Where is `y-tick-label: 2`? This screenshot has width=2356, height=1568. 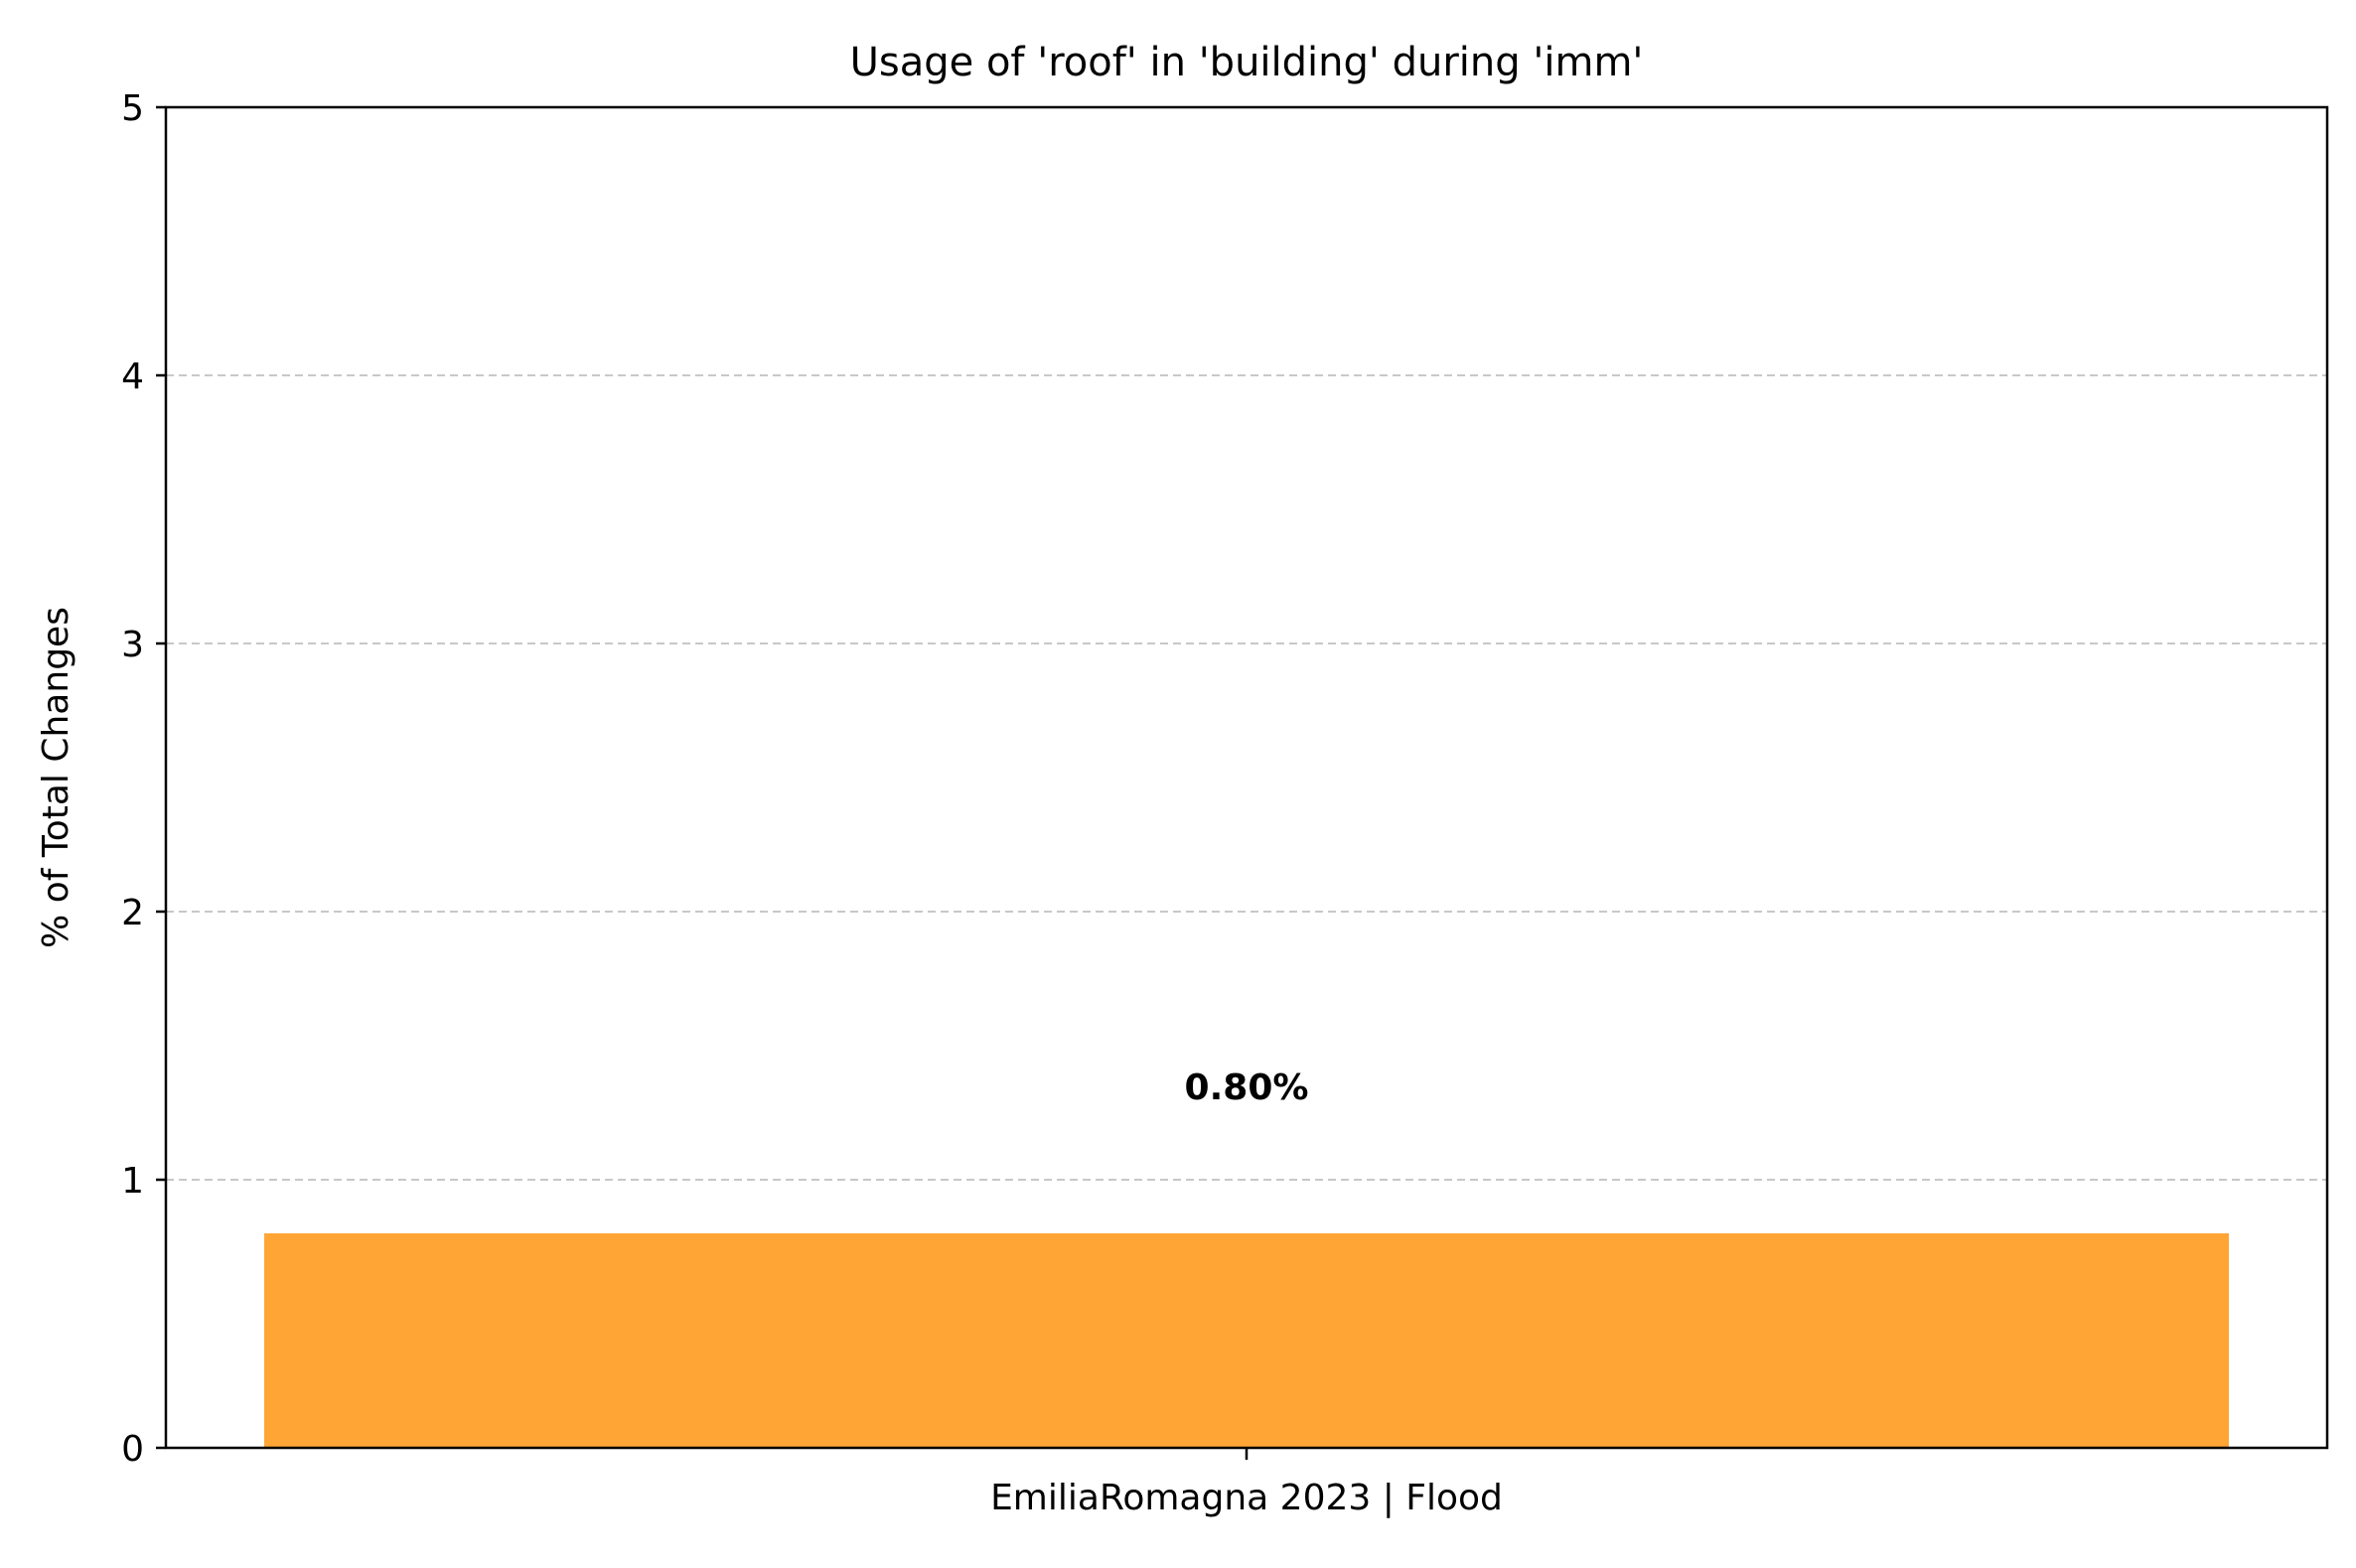
y-tick-label: 2 is located at coordinates (132, 913).